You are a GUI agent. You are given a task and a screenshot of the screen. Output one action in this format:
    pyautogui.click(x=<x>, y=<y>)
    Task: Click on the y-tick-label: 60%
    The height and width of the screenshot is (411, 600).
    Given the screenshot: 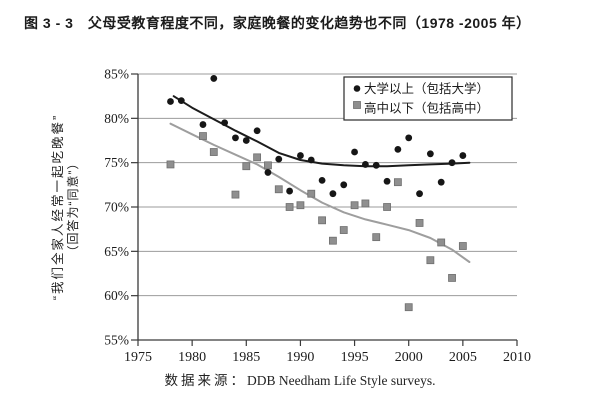 What is the action you would take?
    pyautogui.click(x=116, y=295)
    